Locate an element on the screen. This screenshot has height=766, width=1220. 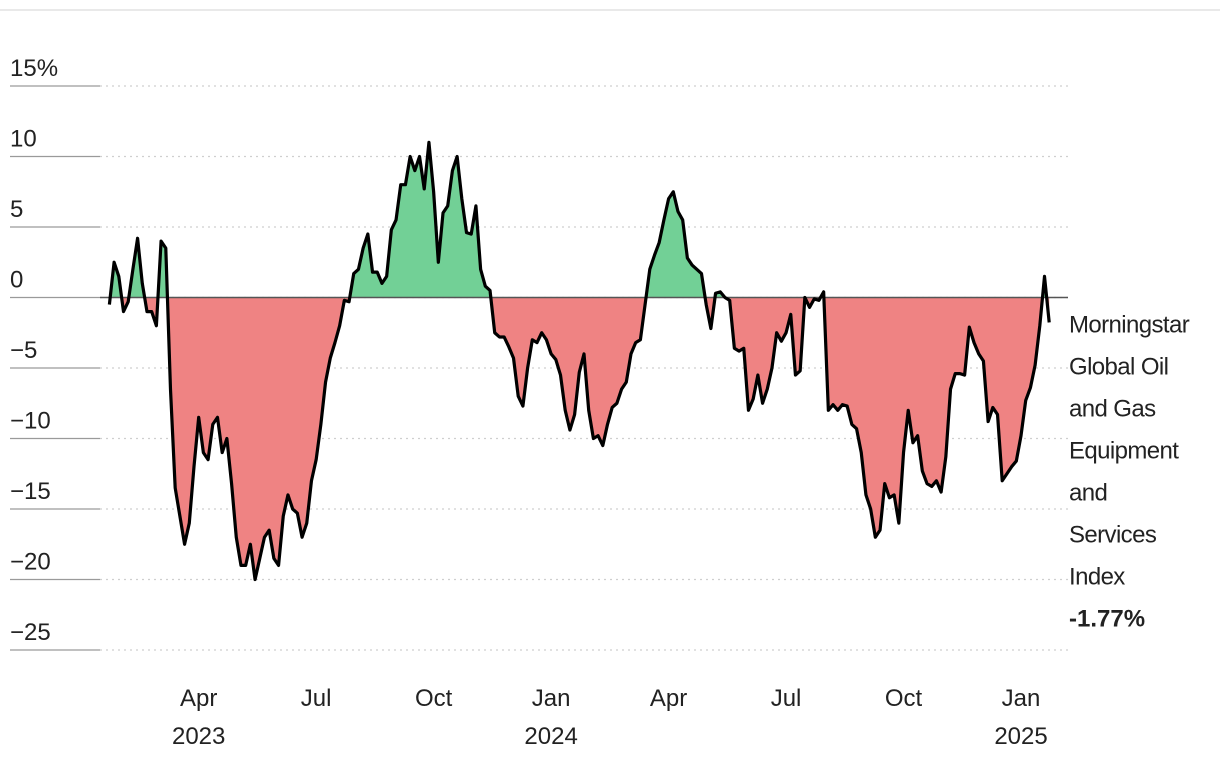
y-tick-label: 10 is located at coordinates (23, 139).